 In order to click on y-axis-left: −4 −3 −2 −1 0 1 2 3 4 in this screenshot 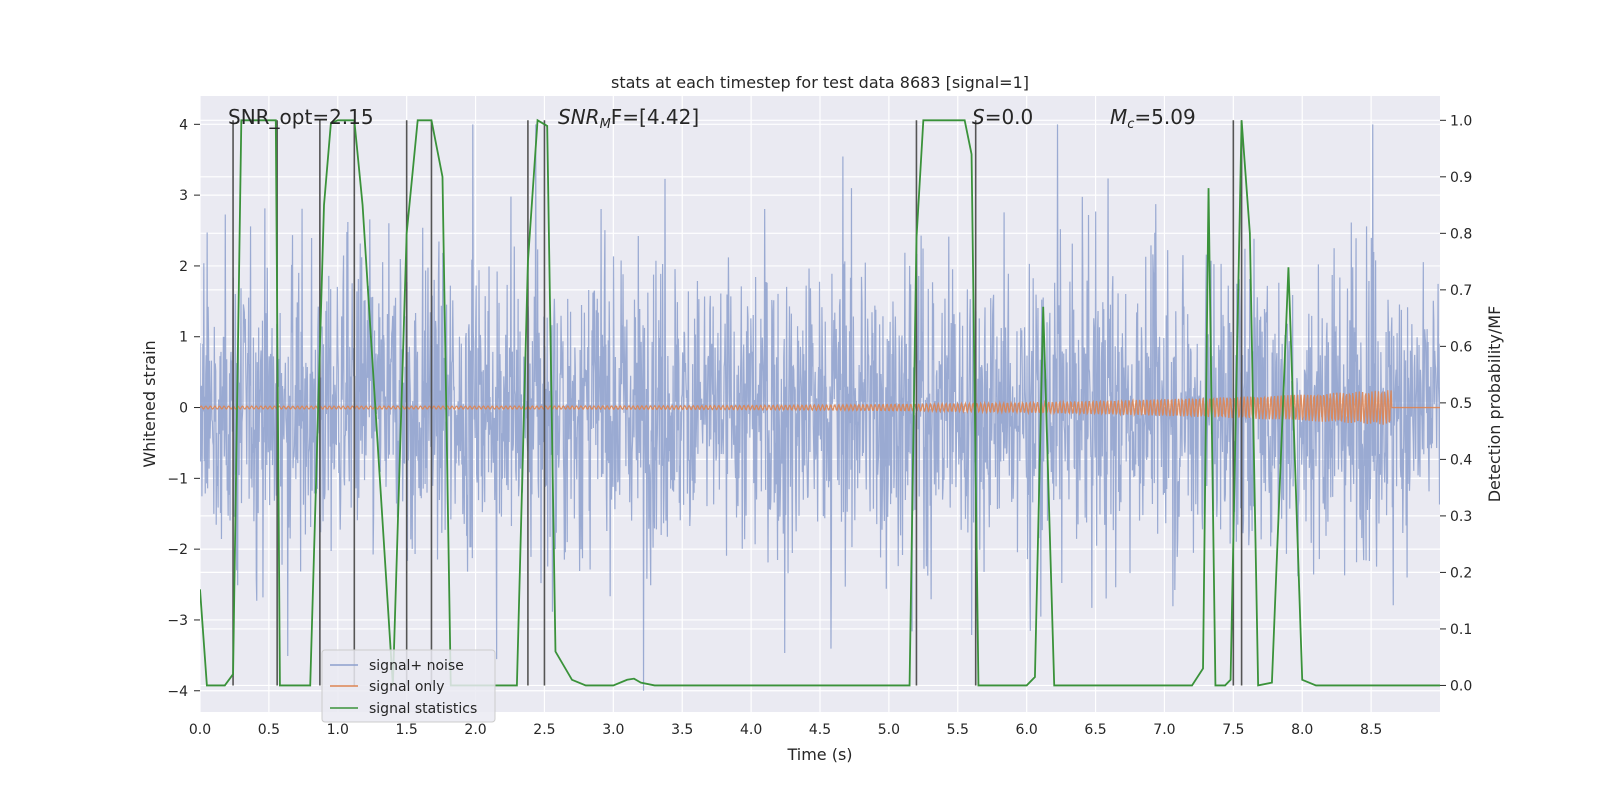, I will do `click(183, 408)`.